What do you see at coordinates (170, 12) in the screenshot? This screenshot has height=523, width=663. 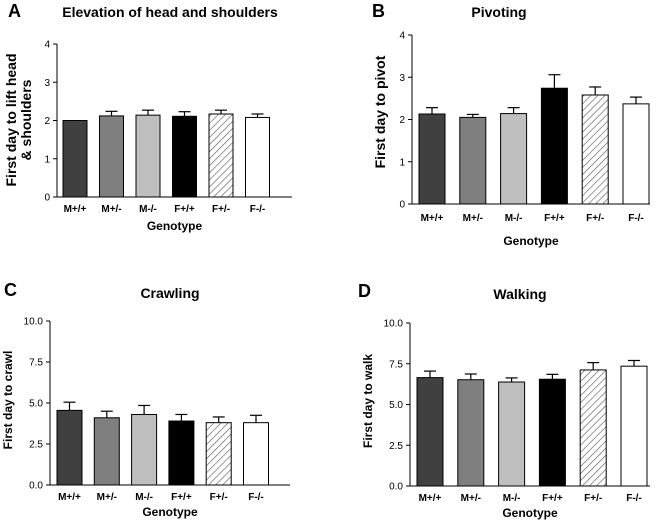 I see `panel-title: Elevation of head and shoulders` at bounding box center [170, 12].